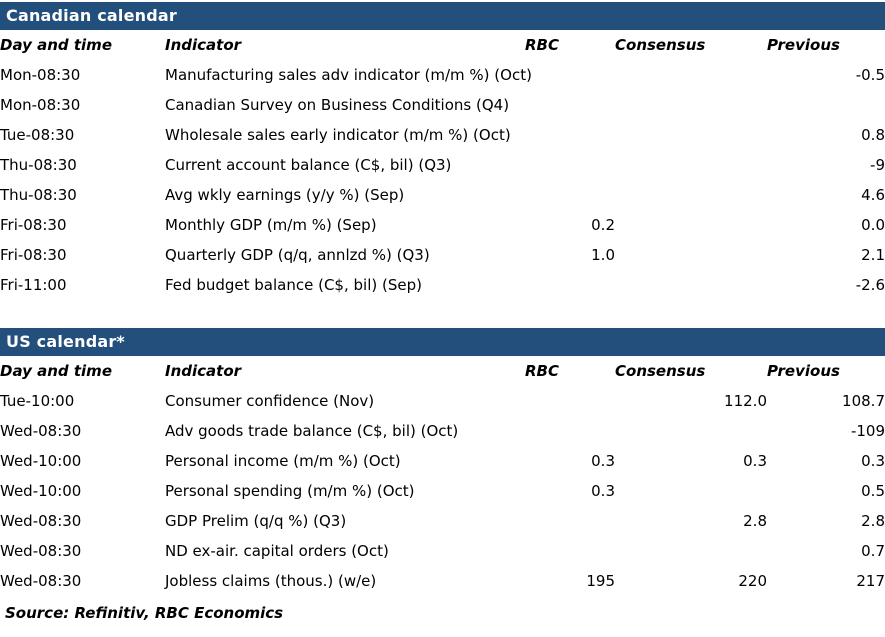 The height and width of the screenshot is (637, 885). I want to click on cell-previous: -2.6, so click(870, 285).